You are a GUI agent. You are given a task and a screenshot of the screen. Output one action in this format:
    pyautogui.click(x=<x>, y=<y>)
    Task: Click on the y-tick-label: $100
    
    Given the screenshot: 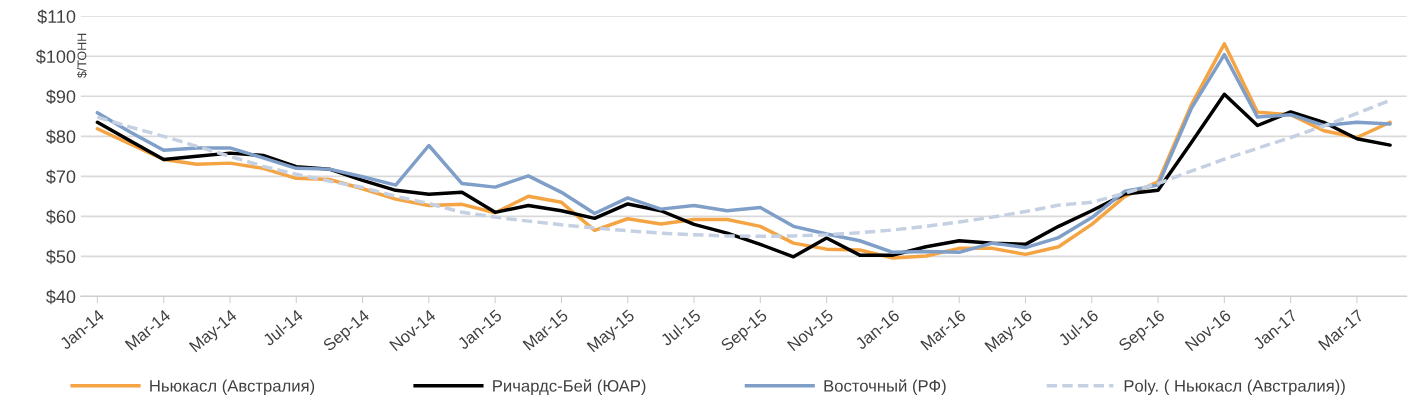 What is the action you would take?
    pyautogui.click(x=56, y=57)
    